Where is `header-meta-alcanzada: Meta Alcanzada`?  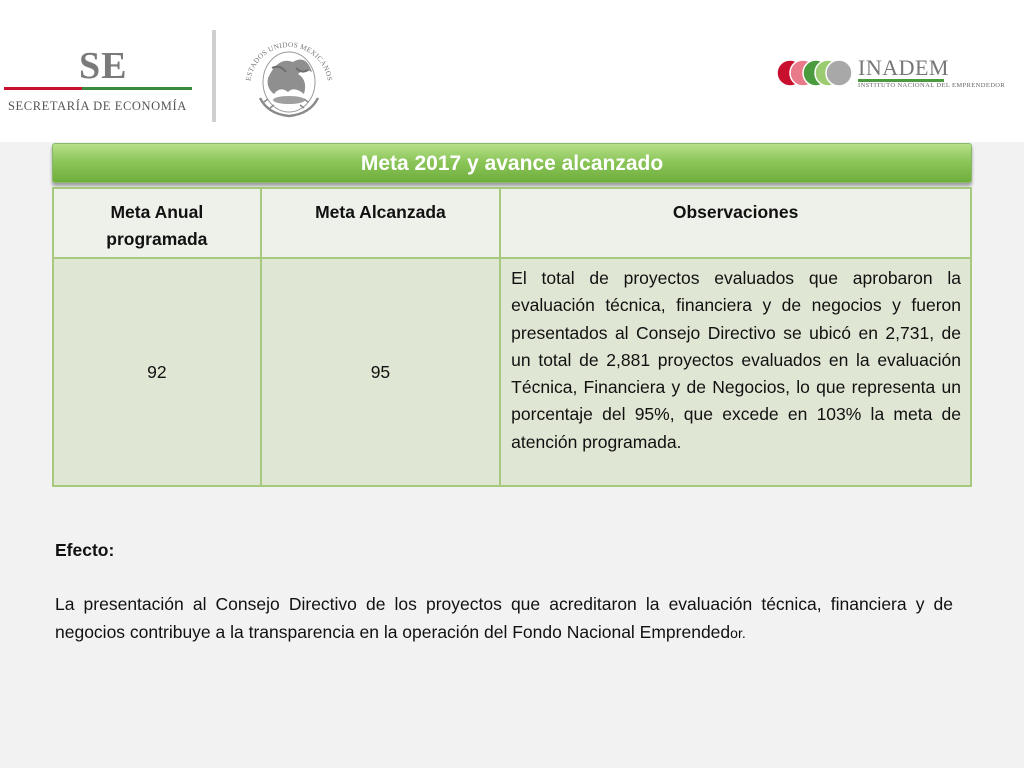 header-meta-alcanzada: Meta Alcanzada is located at coordinates (380, 223).